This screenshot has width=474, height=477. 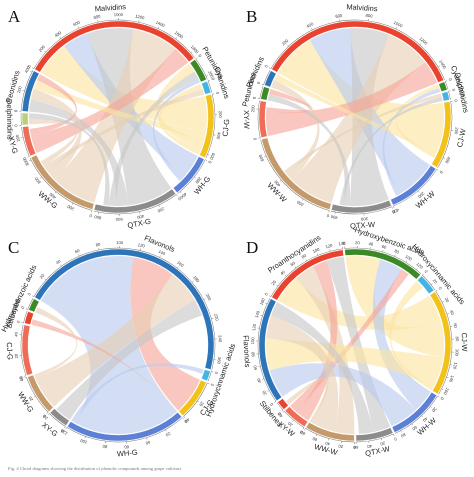 I want to click on segment-label-wh-g: WH-G, so click(x=127, y=453).